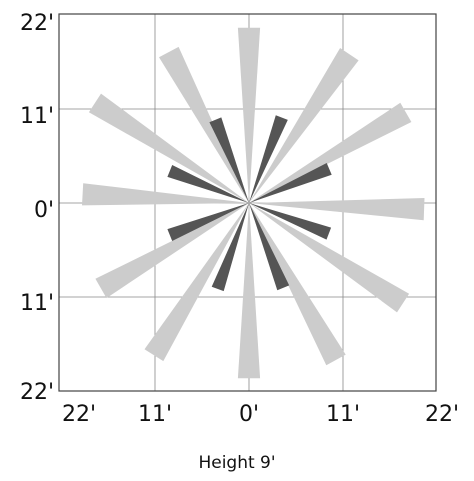  I want to click on y-tick-label: 0', so click(44, 210).